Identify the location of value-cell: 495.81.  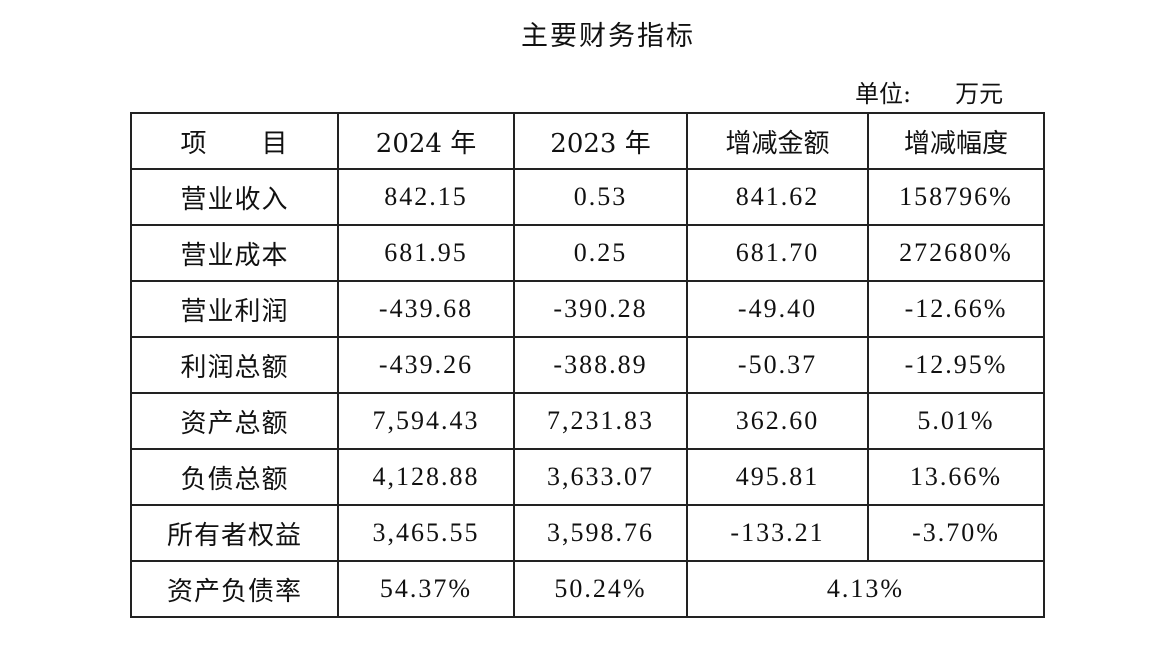
(777, 477).